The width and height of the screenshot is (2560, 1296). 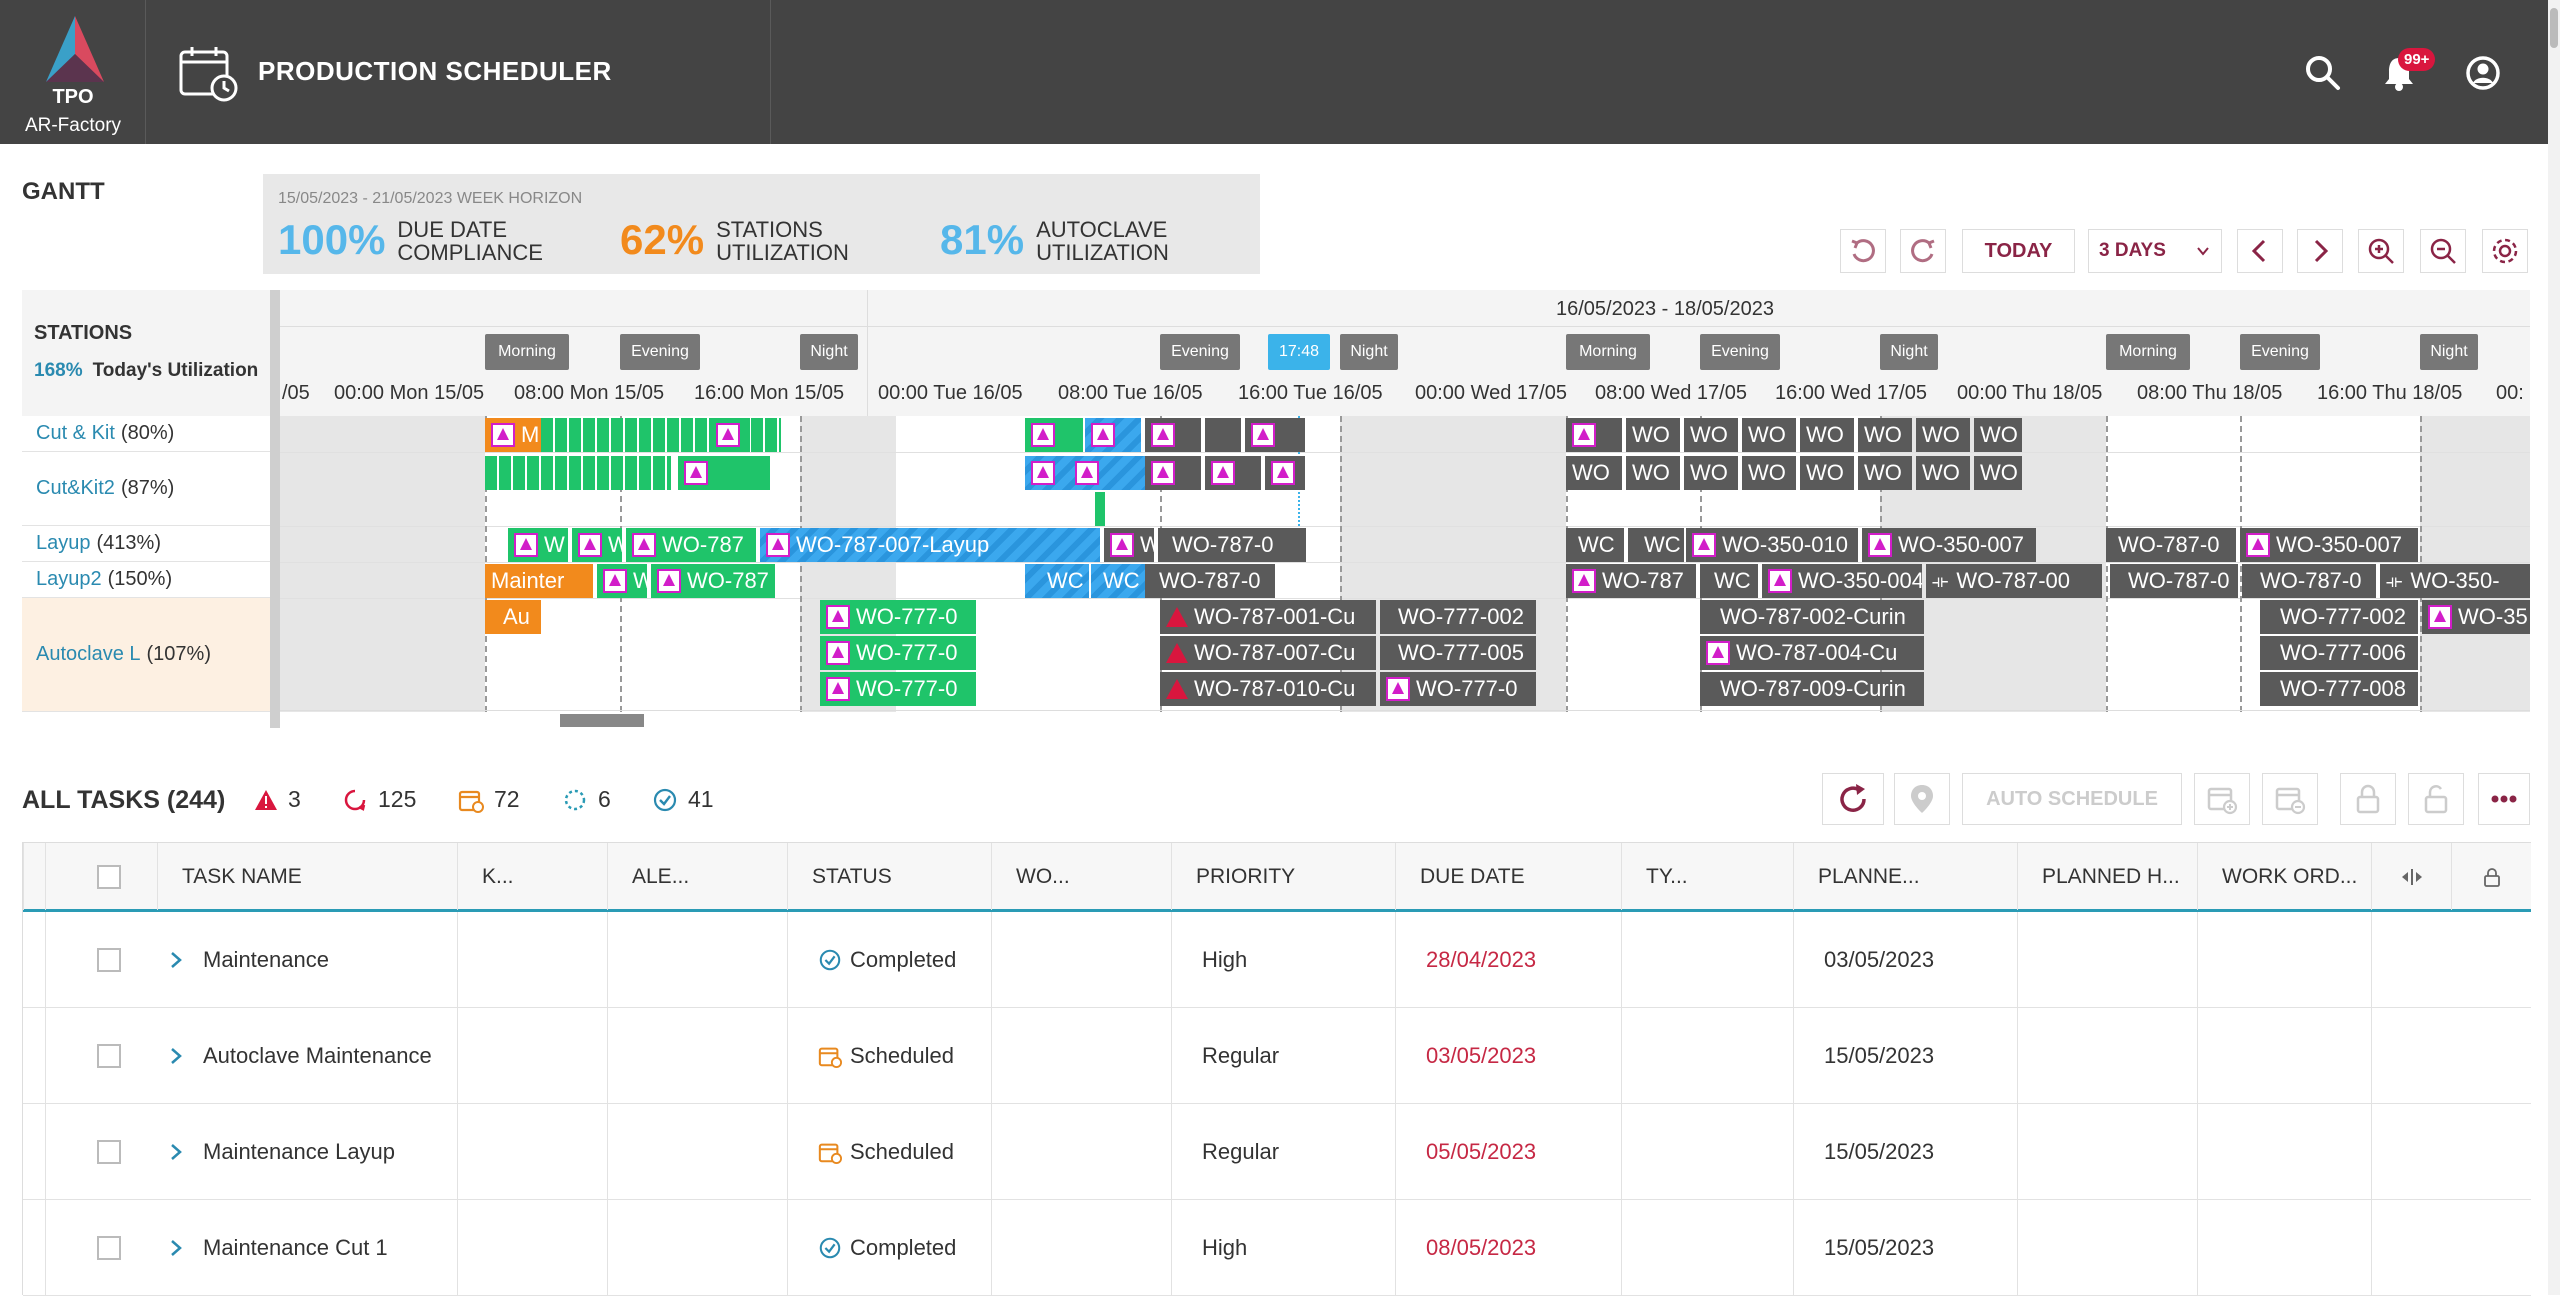 What do you see at coordinates (2411, 876) in the screenshot?
I see `column-resize-header` at bounding box center [2411, 876].